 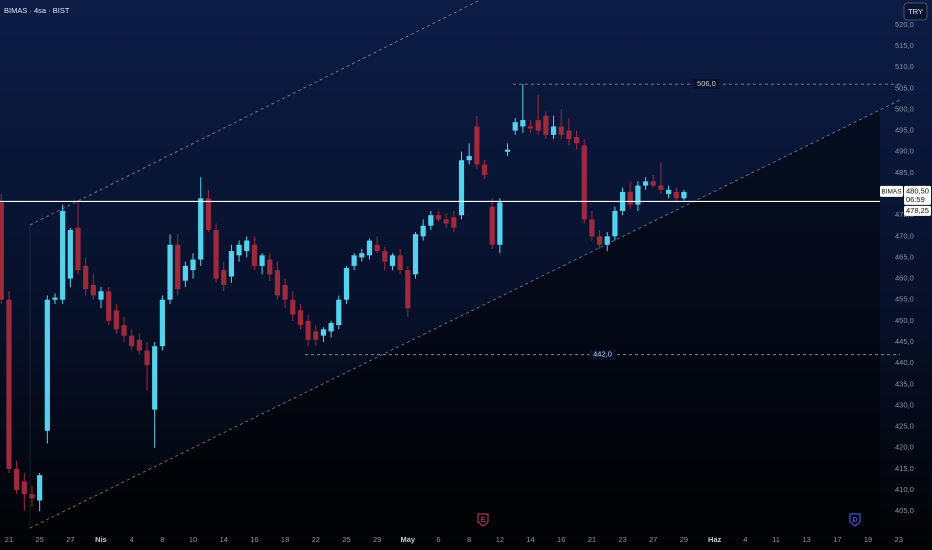 What do you see at coordinates (224, 539) in the screenshot?
I see `x-tick-label: 14` at bounding box center [224, 539].